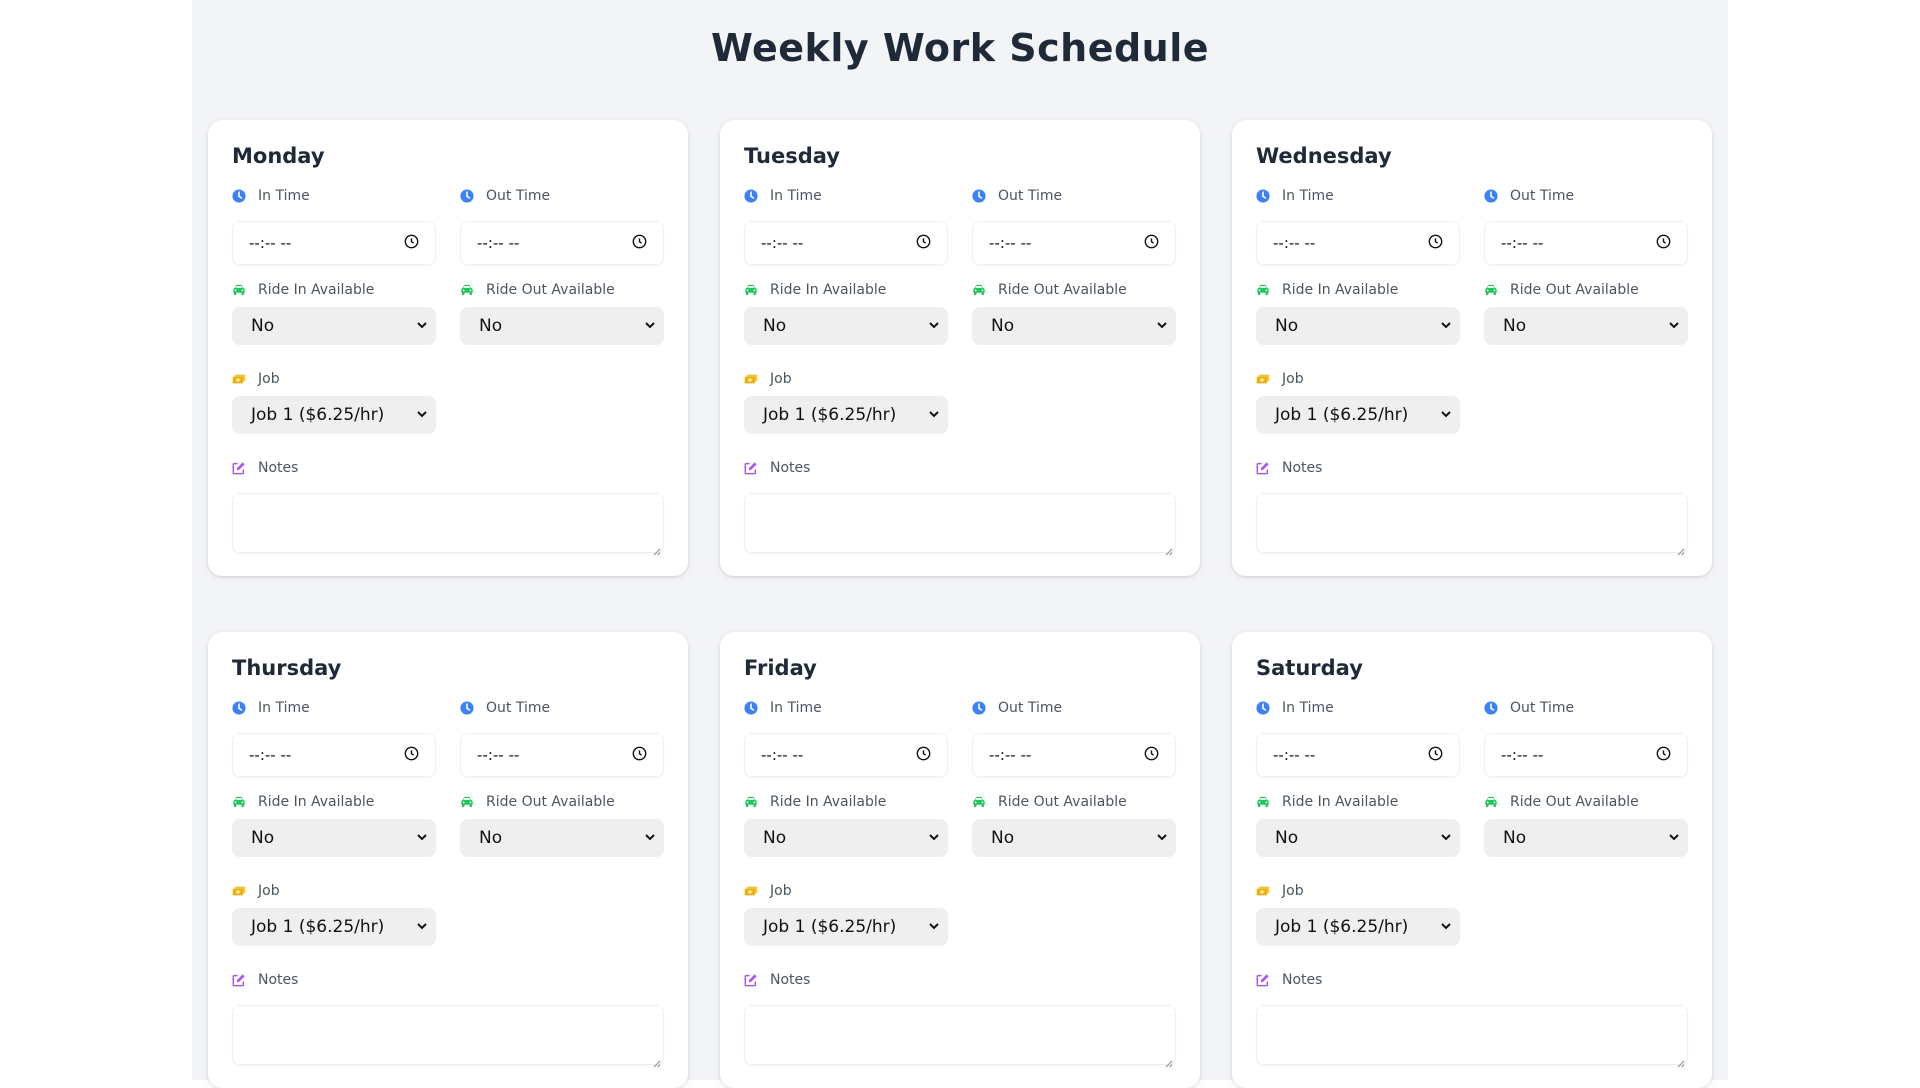 The height and width of the screenshot is (1088, 1920). Describe the element at coordinates (751, 980) in the screenshot. I see `edit-icon` at that location.